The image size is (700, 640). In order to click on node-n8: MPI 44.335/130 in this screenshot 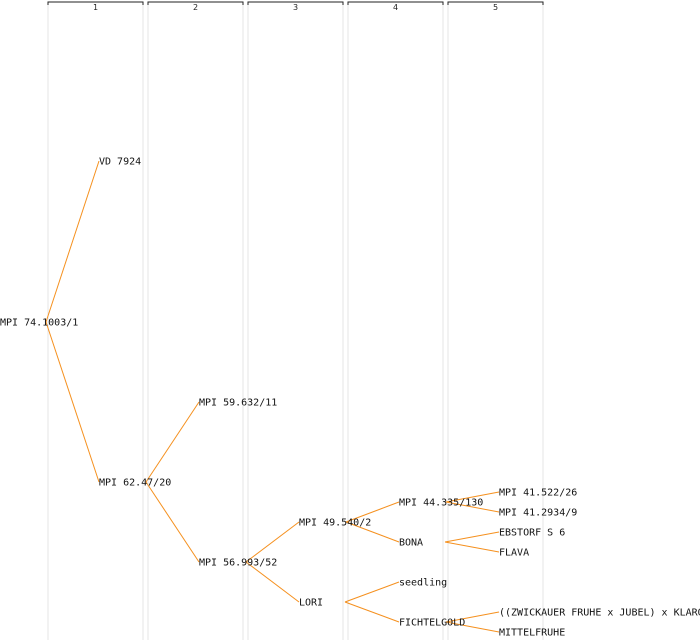, I will do `click(441, 503)`.